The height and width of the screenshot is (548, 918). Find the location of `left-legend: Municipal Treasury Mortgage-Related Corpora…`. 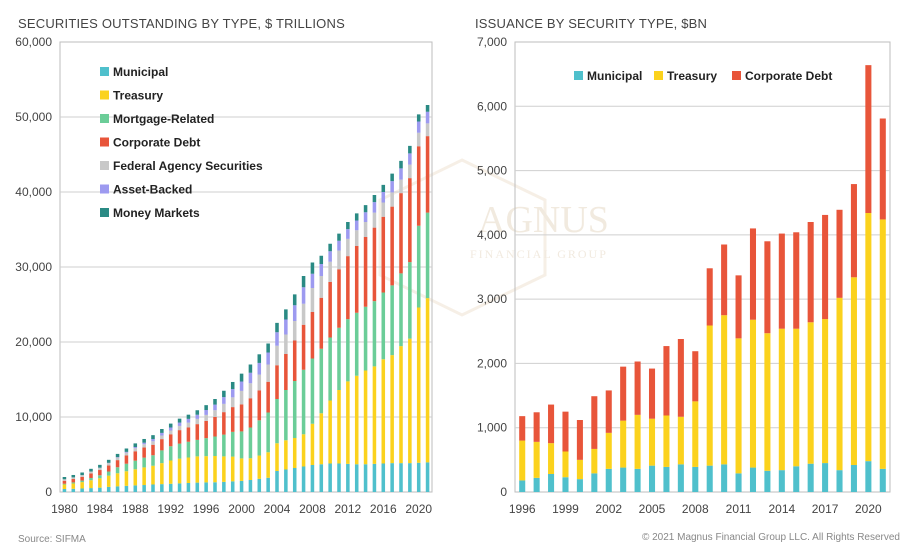

left-legend: Municipal Treasury Mortgage-Related Corpora… is located at coordinates (181, 142).